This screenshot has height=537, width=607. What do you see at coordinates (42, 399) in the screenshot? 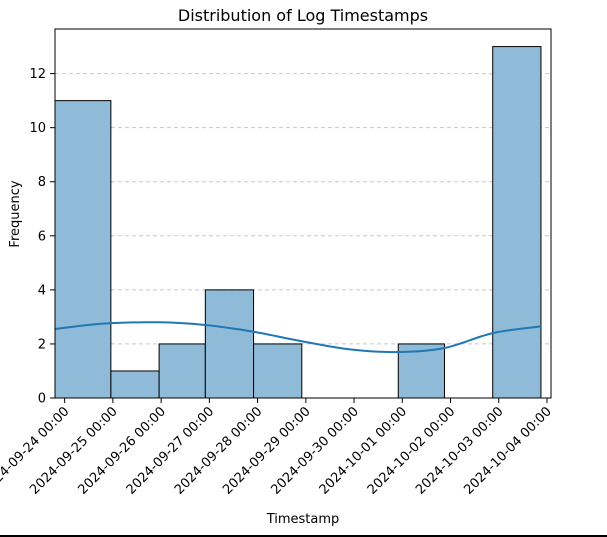
I see `y-tick-label: 0` at bounding box center [42, 399].